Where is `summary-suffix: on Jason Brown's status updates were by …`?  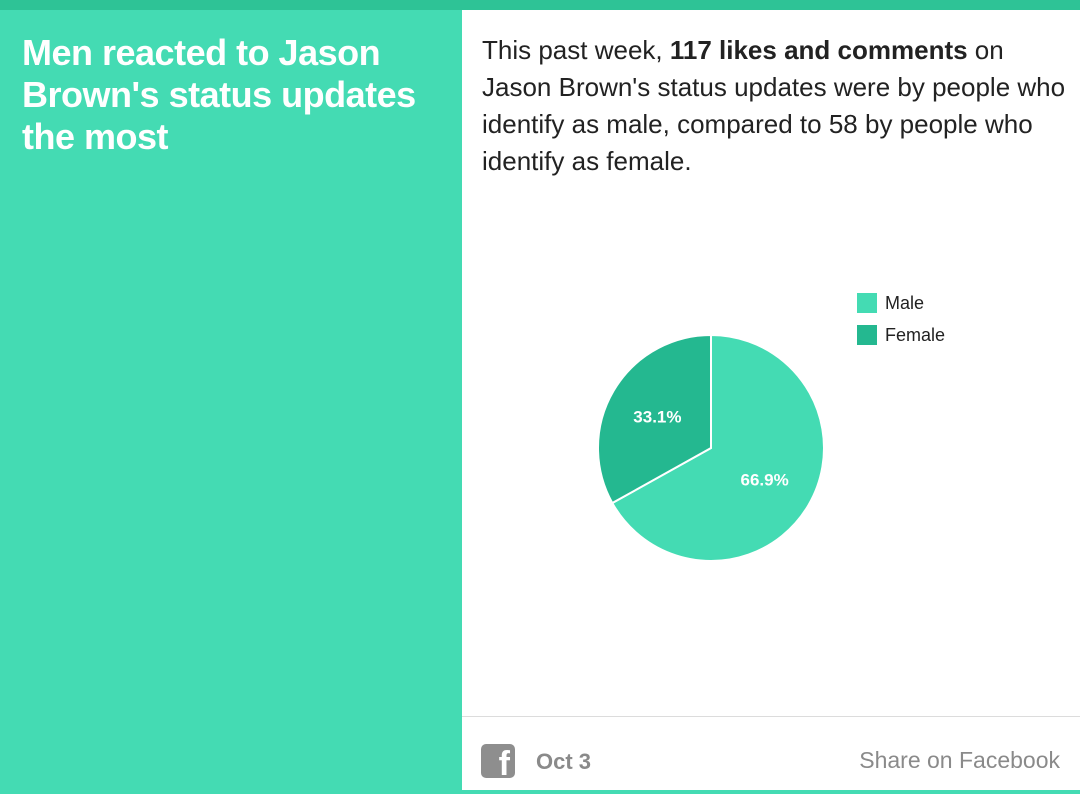 summary-suffix: on Jason Brown's status updates were by … is located at coordinates (774, 105).